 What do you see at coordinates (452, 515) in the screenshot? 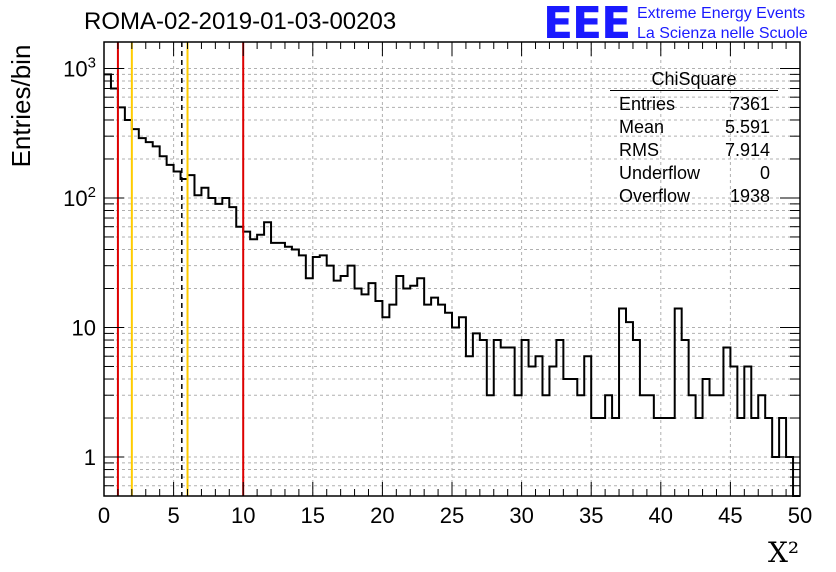
I see `x-tick-label: 25` at bounding box center [452, 515].